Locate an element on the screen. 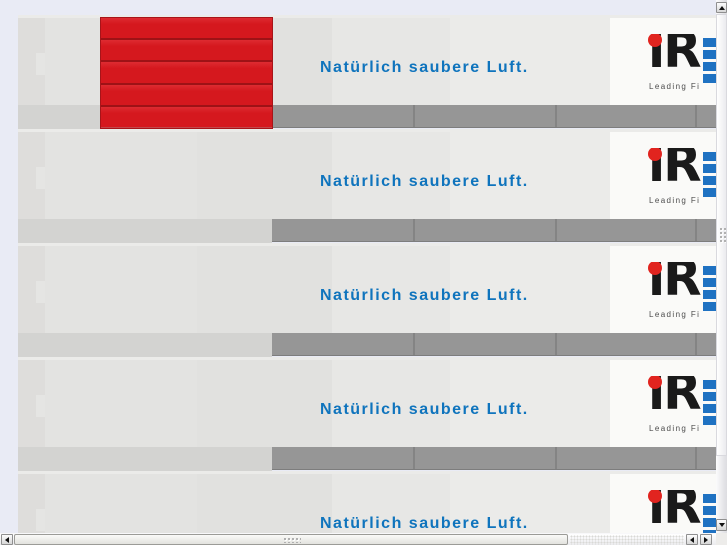 This screenshot has width=727, height=545. vertical-scrollbar is located at coordinates (721, 266).